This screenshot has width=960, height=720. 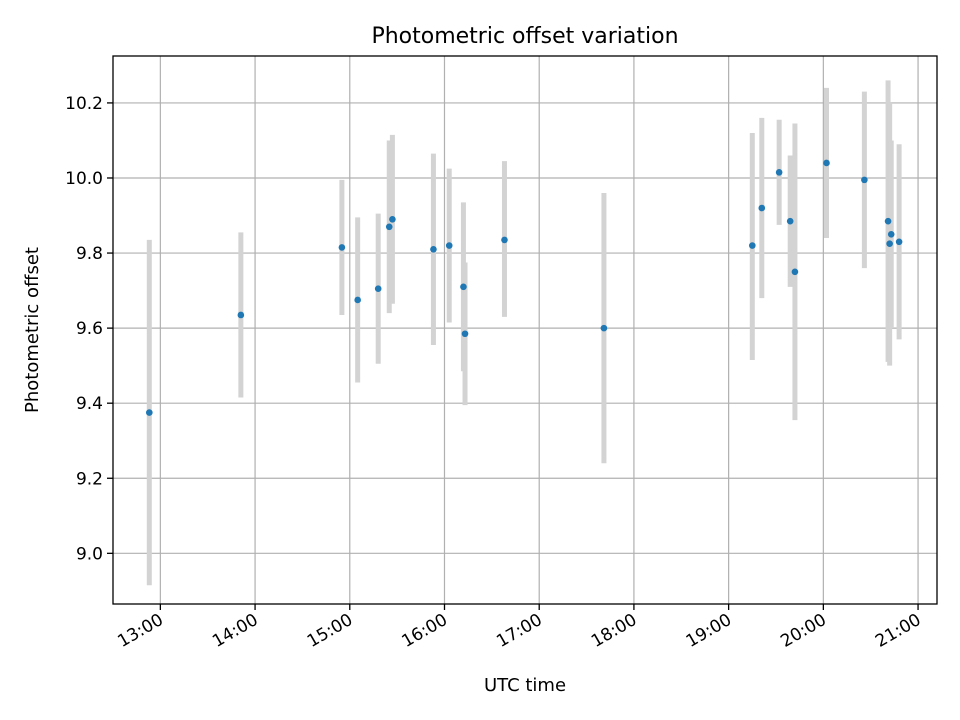 What do you see at coordinates (525, 685) in the screenshot?
I see `x-axis-label: UTC time` at bounding box center [525, 685].